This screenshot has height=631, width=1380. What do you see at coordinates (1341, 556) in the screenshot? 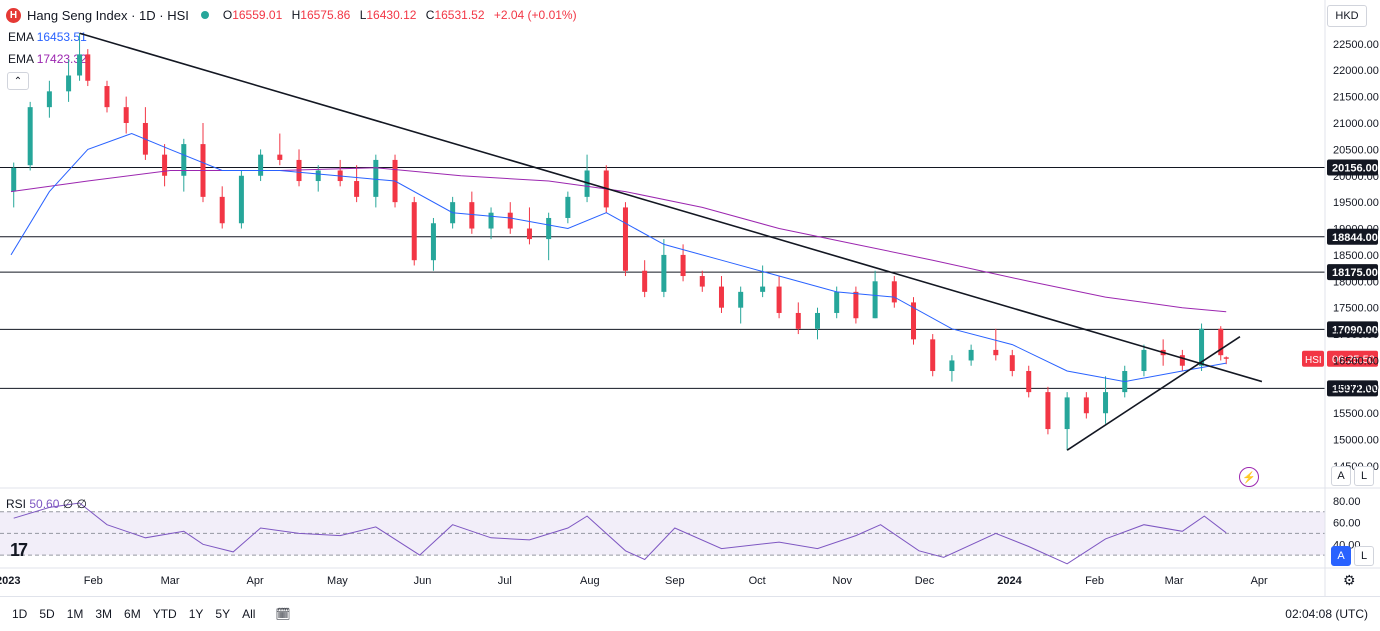
I see `rsi-auto-scale-button: A` at bounding box center [1341, 556].